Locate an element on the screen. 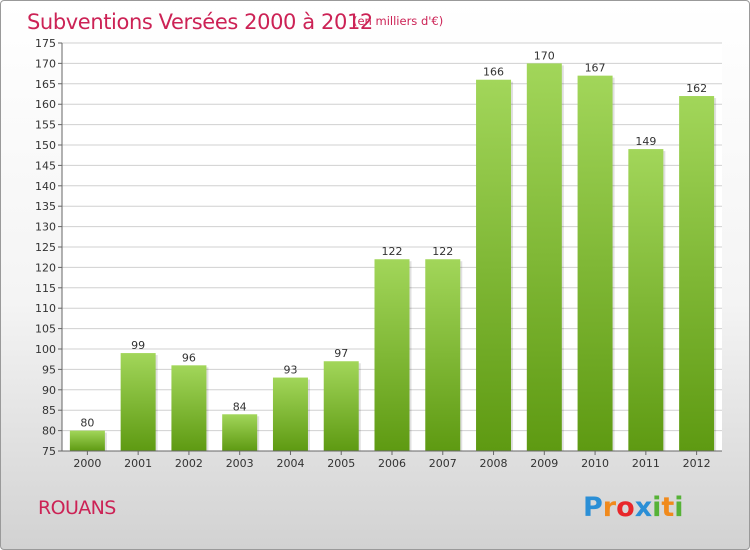 This screenshot has height=550, width=750. bar-value-label: 97 is located at coordinates (341, 353).